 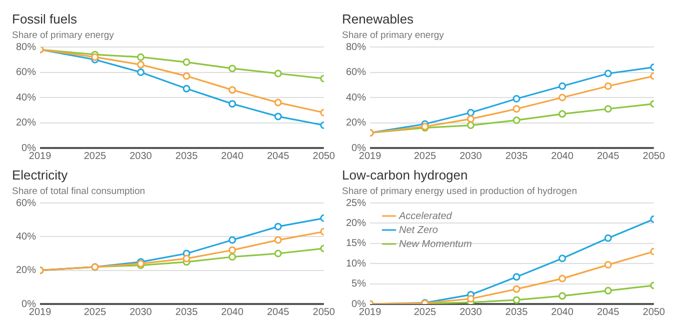 I want to click on chart-title: Electricity, so click(x=40, y=174).